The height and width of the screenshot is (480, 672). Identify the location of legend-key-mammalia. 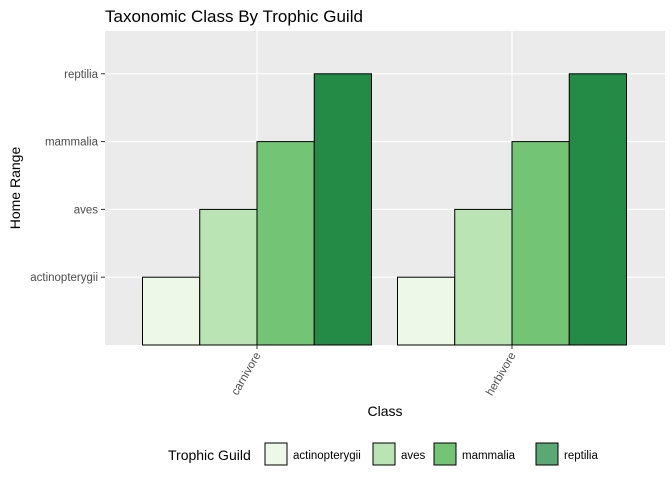
(445, 454).